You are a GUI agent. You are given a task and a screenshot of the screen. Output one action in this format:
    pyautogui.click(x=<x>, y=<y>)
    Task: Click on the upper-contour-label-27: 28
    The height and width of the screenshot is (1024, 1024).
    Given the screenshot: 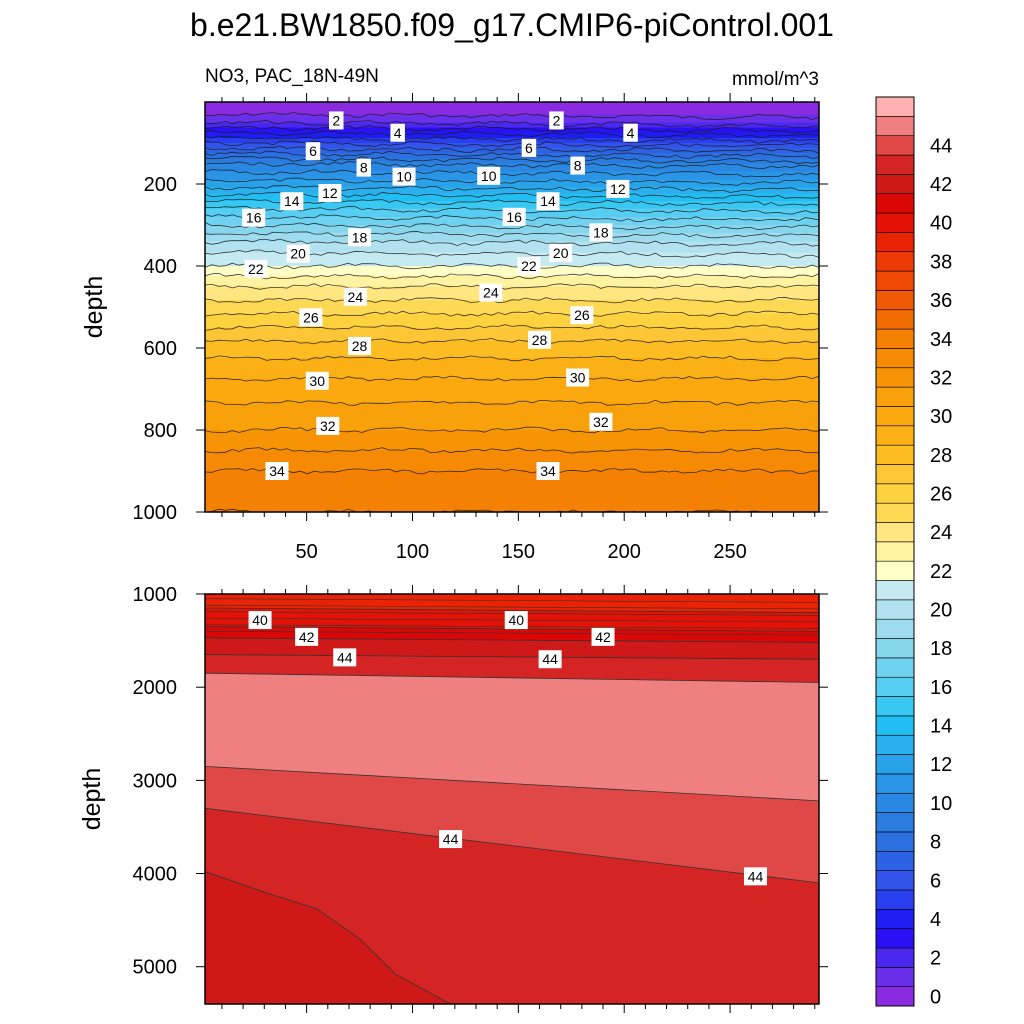 What is the action you would take?
    pyautogui.click(x=540, y=339)
    